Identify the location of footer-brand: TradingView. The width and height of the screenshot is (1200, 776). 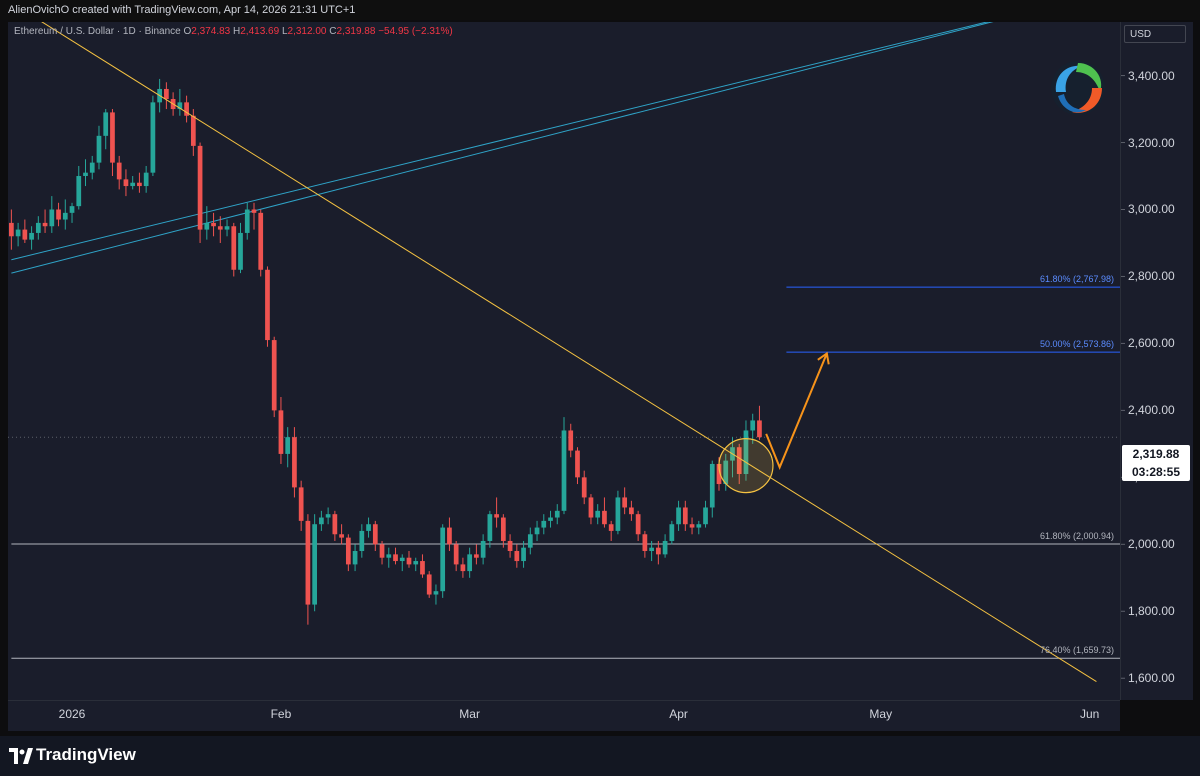
(86, 754).